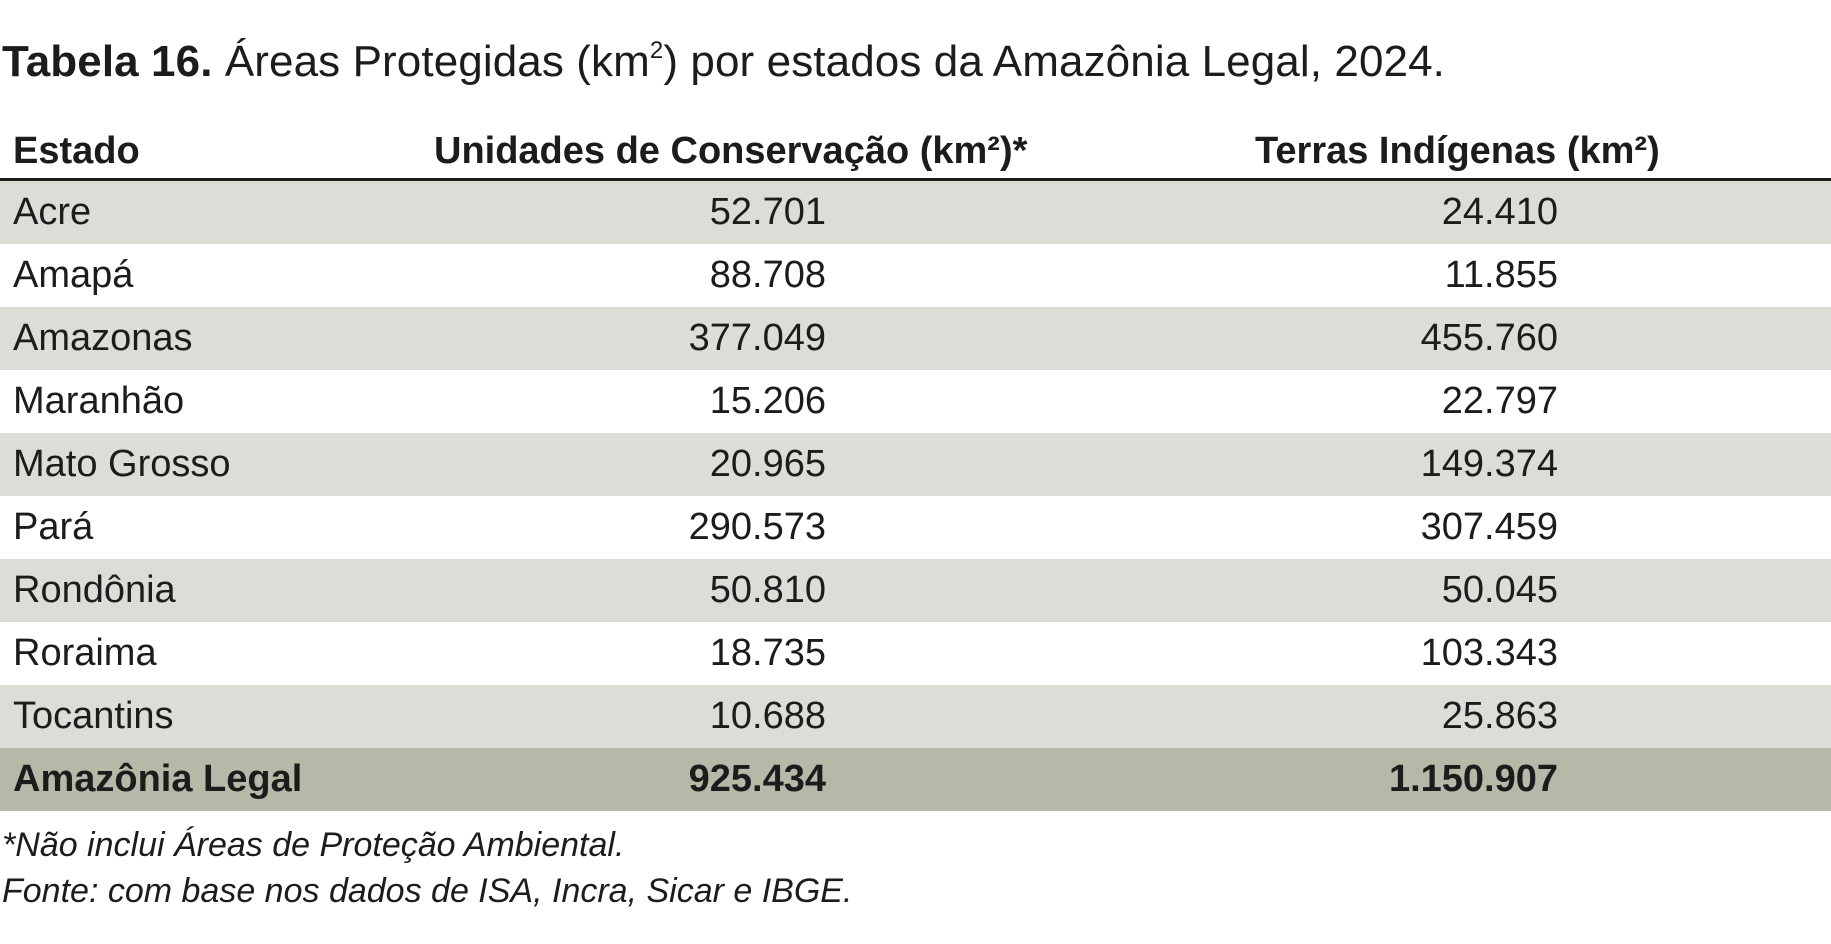  Describe the element at coordinates (656, 50) in the screenshot. I see `caption-superscript: 2` at that location.